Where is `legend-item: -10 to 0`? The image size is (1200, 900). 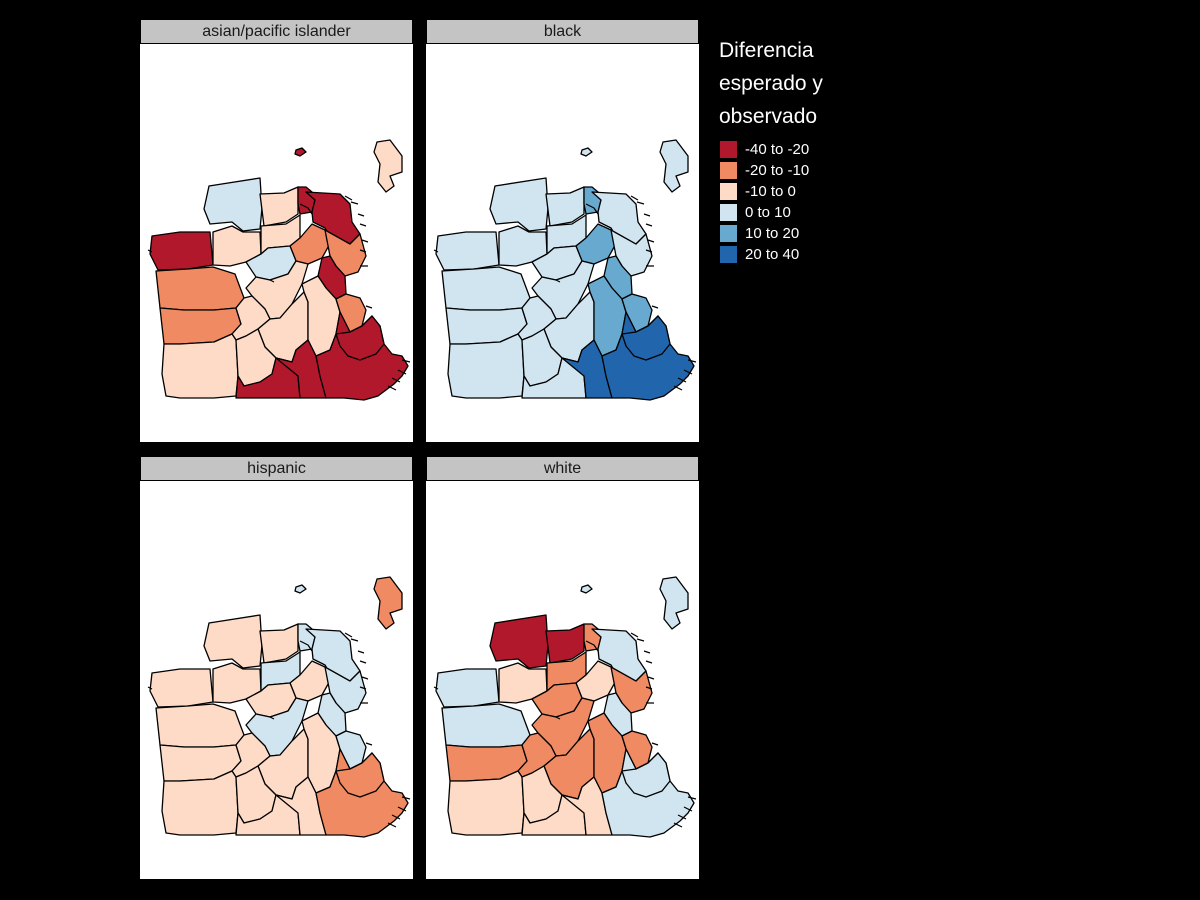 legend-item: -10 to 0 is located at coordinates (799, 191).